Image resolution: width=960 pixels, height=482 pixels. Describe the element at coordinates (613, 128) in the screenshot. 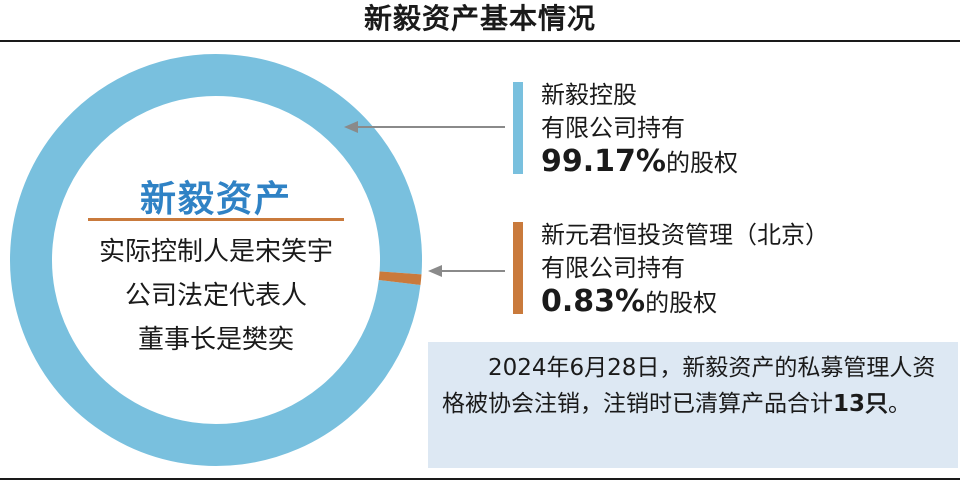

I see `holder-1-name-line2: 有限公司持有` at that location.